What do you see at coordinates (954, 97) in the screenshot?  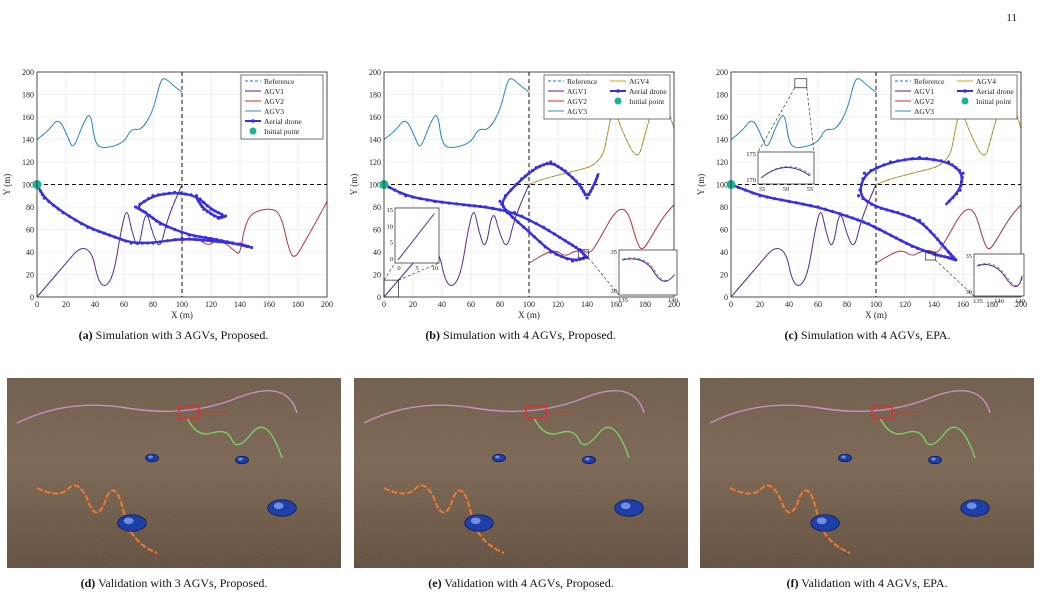 I see `legend-box` at bounding box center [954, 97].